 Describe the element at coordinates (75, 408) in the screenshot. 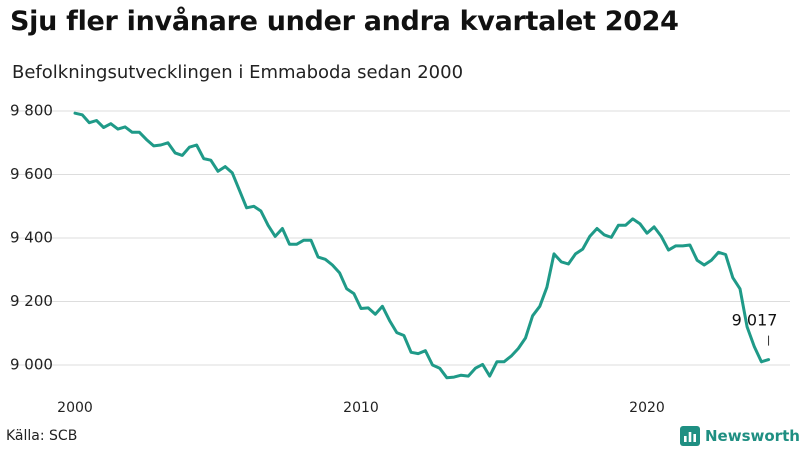

I see `x-tick-label: 2000` at that location.